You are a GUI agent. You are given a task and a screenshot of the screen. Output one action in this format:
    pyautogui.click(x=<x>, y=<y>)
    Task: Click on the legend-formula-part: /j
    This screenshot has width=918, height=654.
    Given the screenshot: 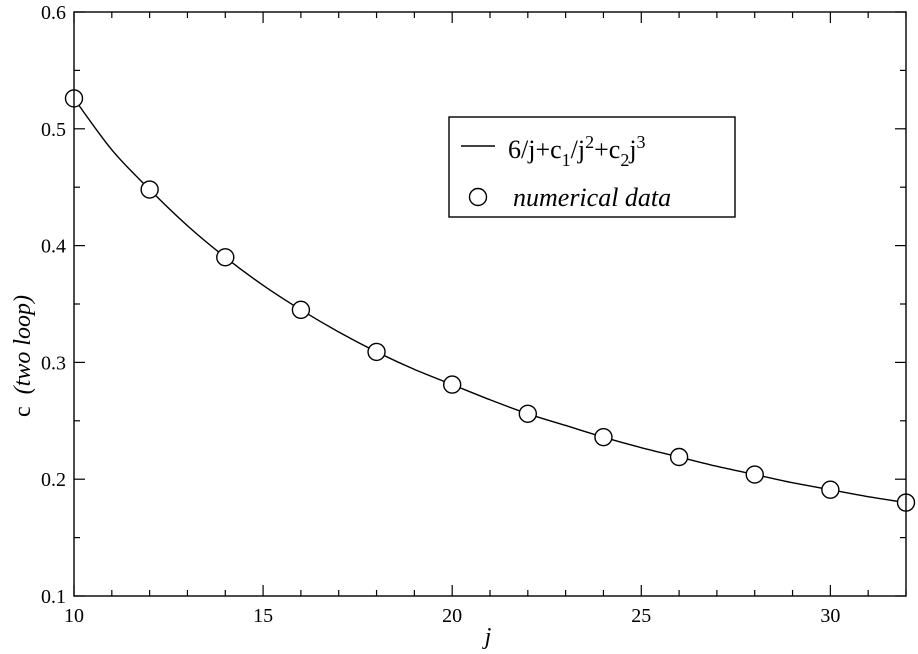 What is the action you would take?
    pyautogui.click(x=578, y=149)
    